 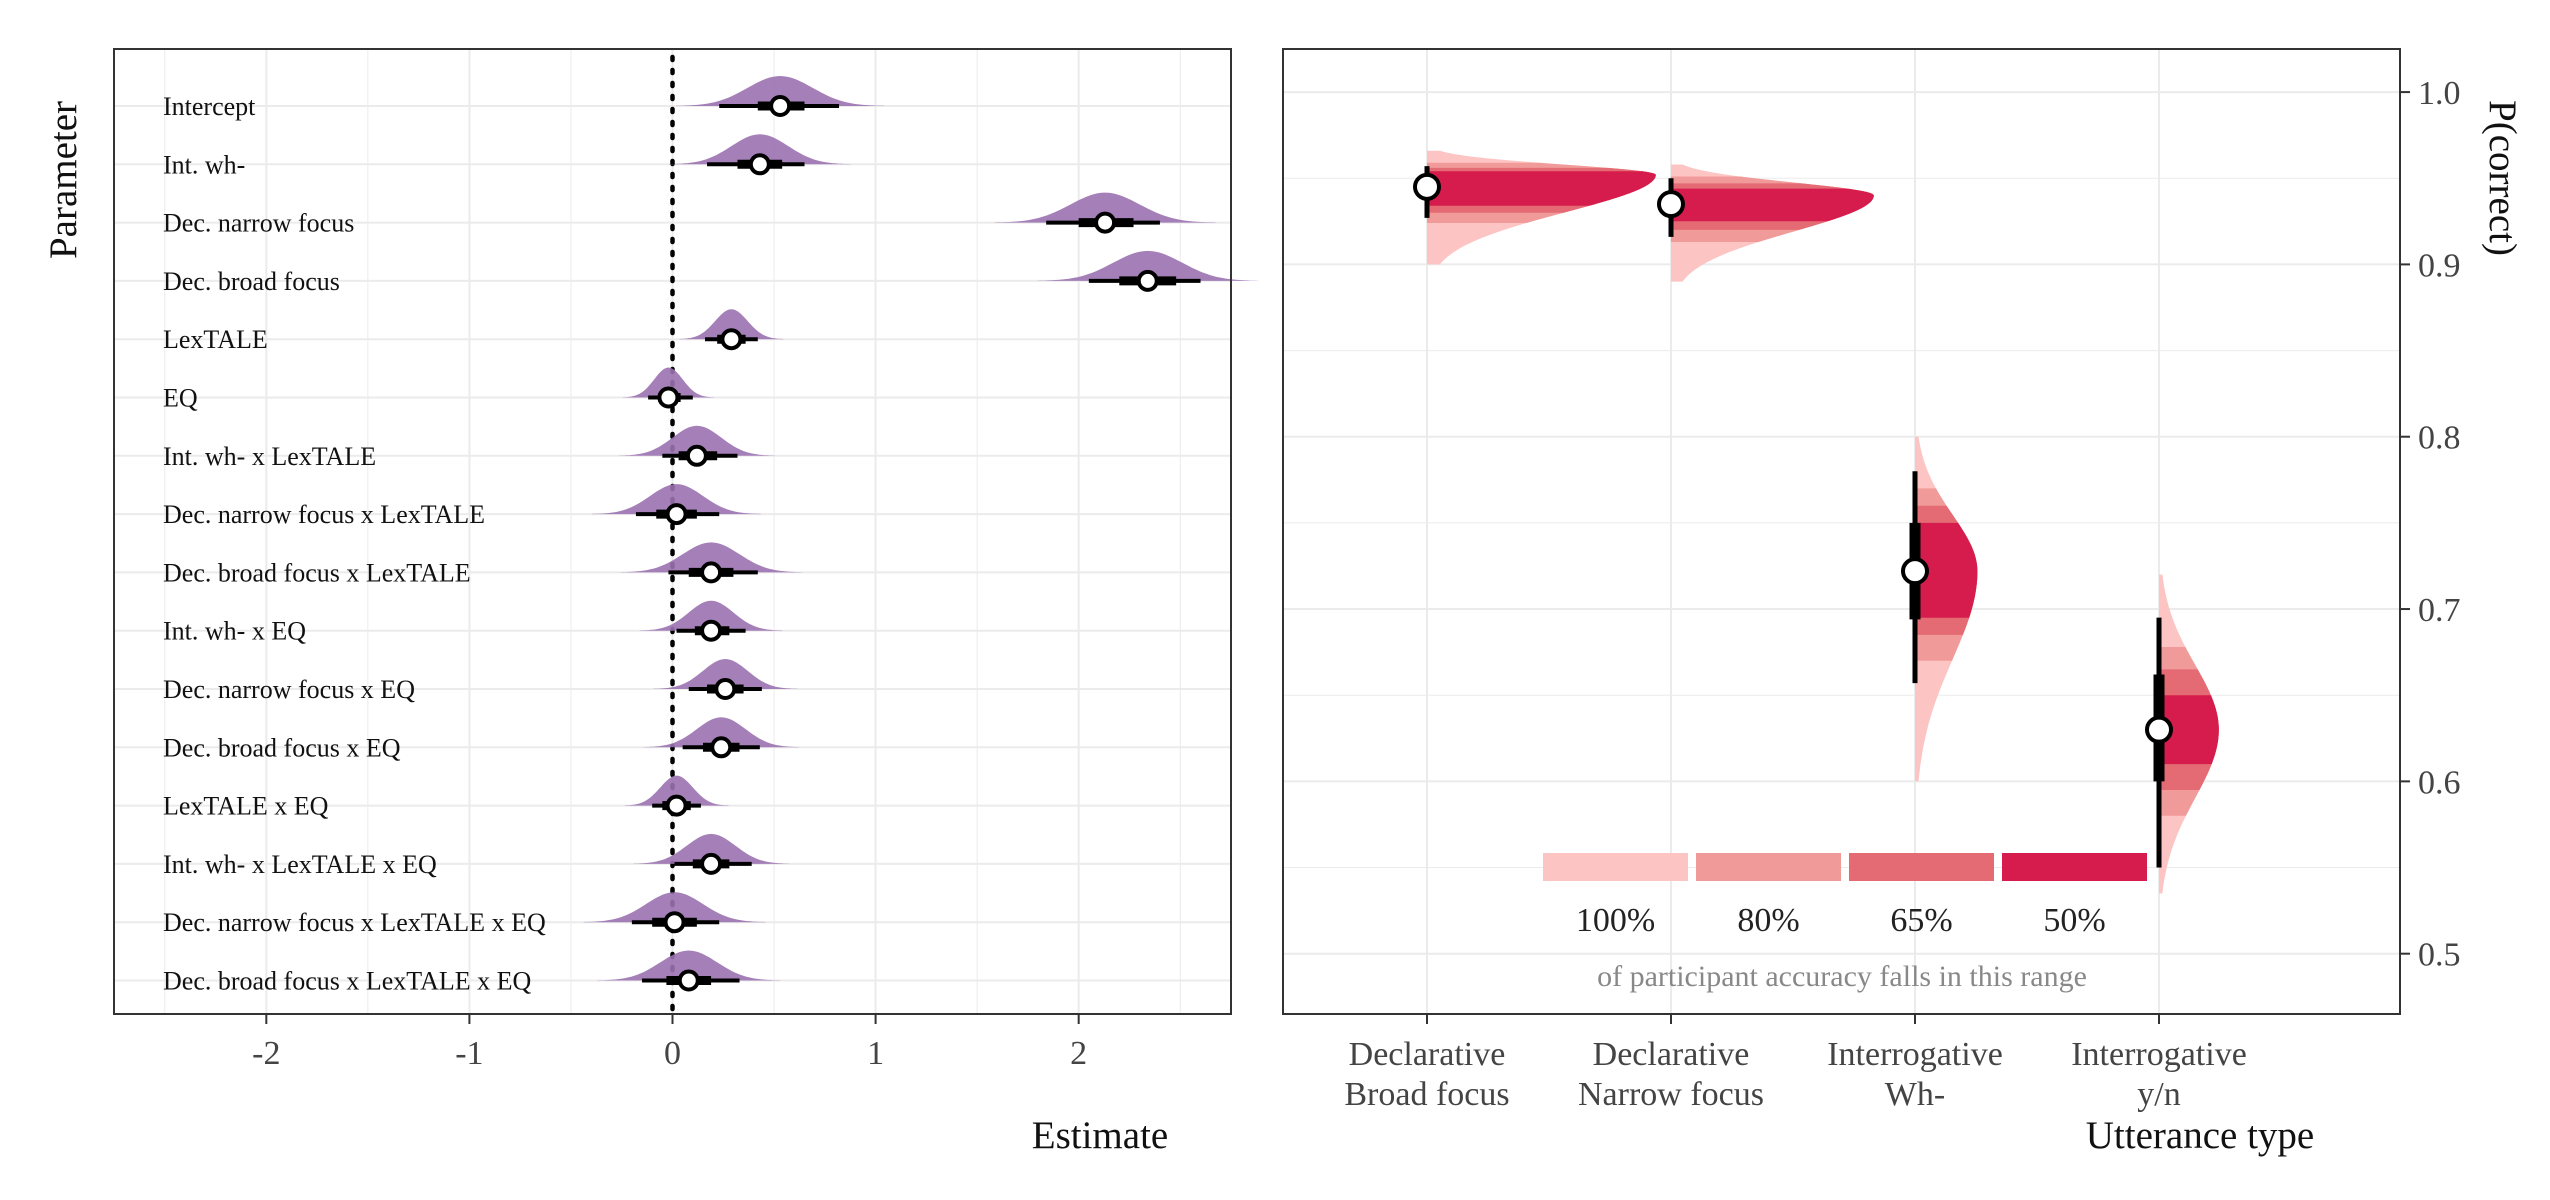 I want to click on y-tick-label: 0.5, so click(x=2439, y=955).